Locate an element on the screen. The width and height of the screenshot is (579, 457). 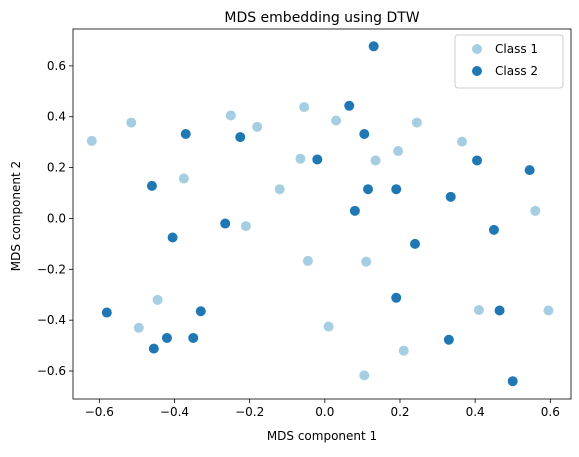
y-tick-label: −0.6 is located at coordinates (51, 371).